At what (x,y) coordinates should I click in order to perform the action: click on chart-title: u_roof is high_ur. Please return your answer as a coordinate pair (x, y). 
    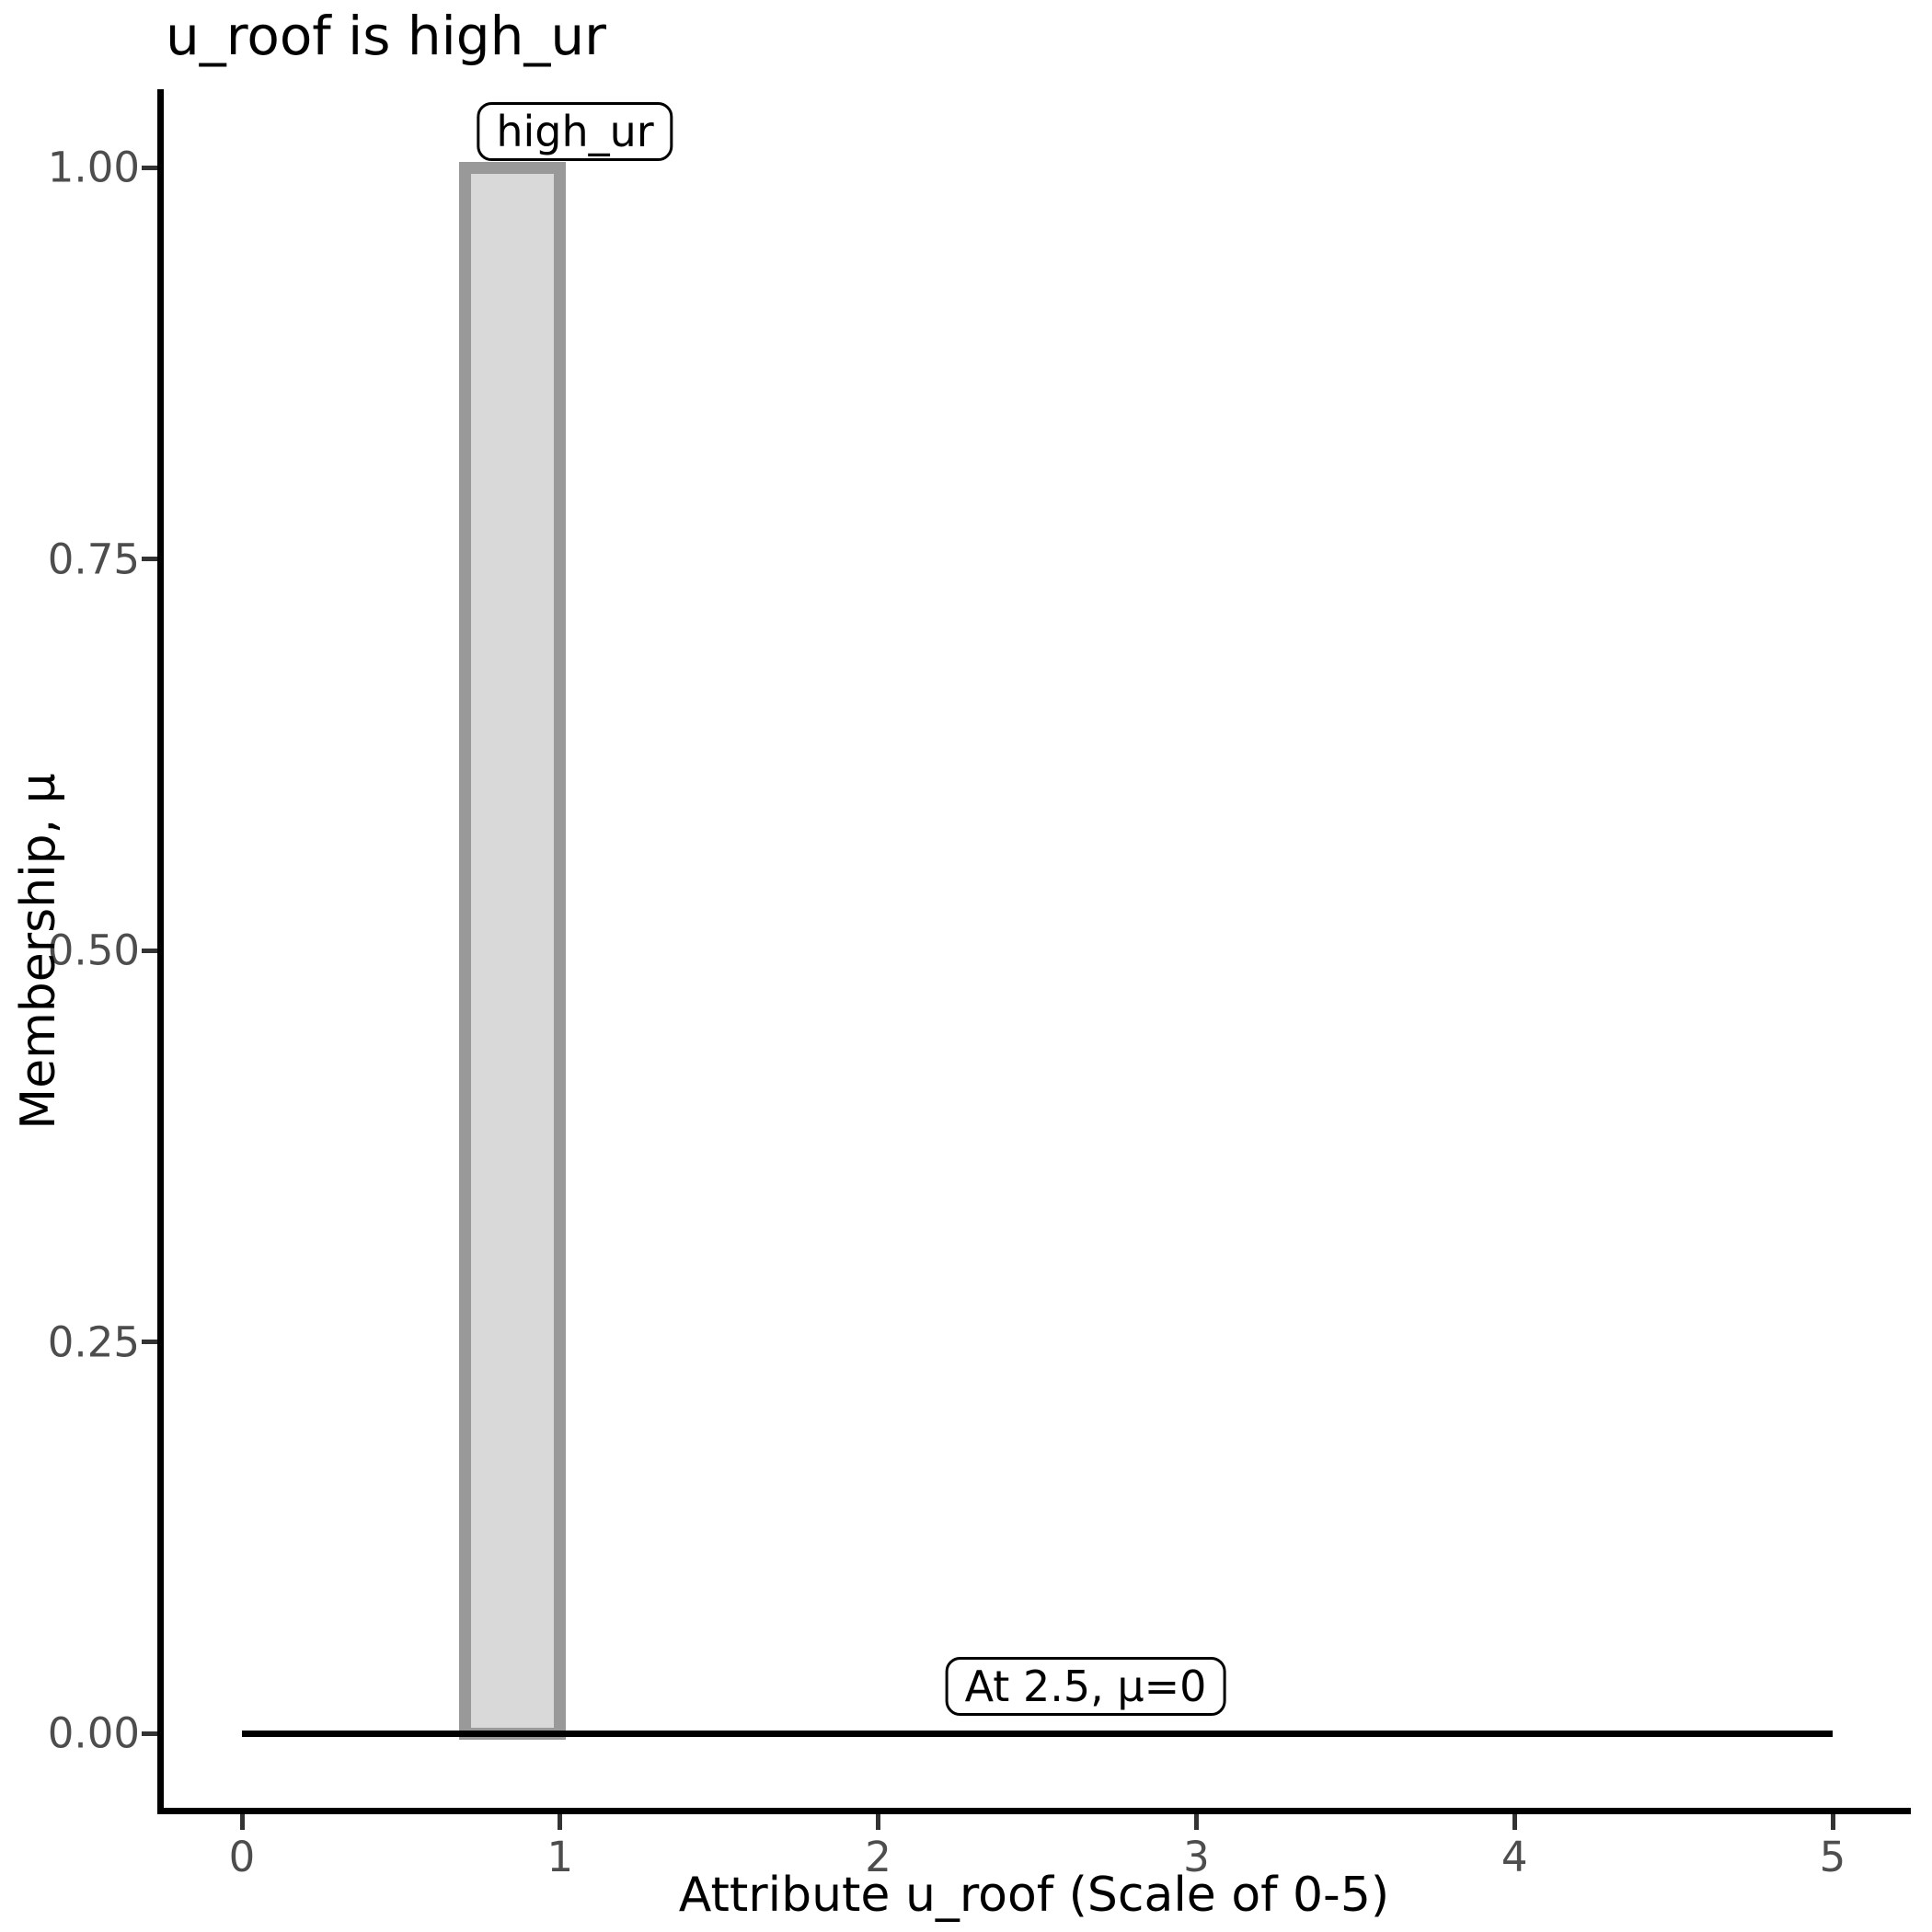
    Looking at the image, I should click on (386, 36).